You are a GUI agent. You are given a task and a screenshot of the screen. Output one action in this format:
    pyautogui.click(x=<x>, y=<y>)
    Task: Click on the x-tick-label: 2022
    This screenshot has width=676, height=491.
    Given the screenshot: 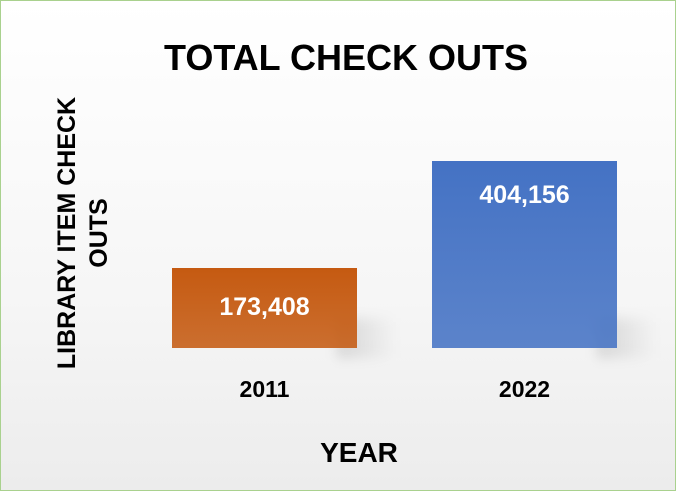 What is the action you would take?
    pyautogui.click(x=524, y=389)
    